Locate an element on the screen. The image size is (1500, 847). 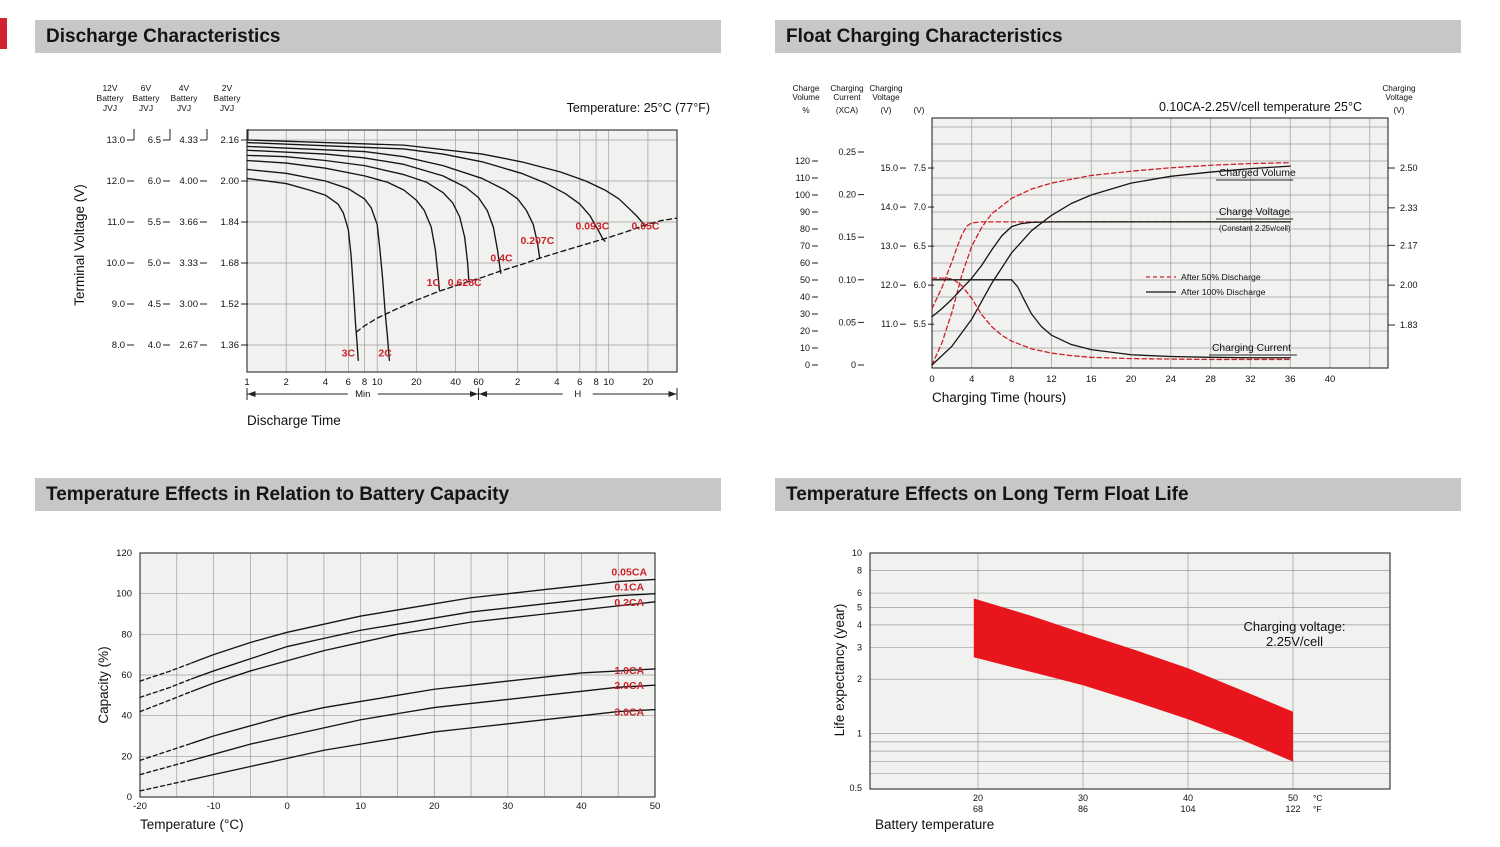
svg-text: 110 is located at coordinates (803, 178).